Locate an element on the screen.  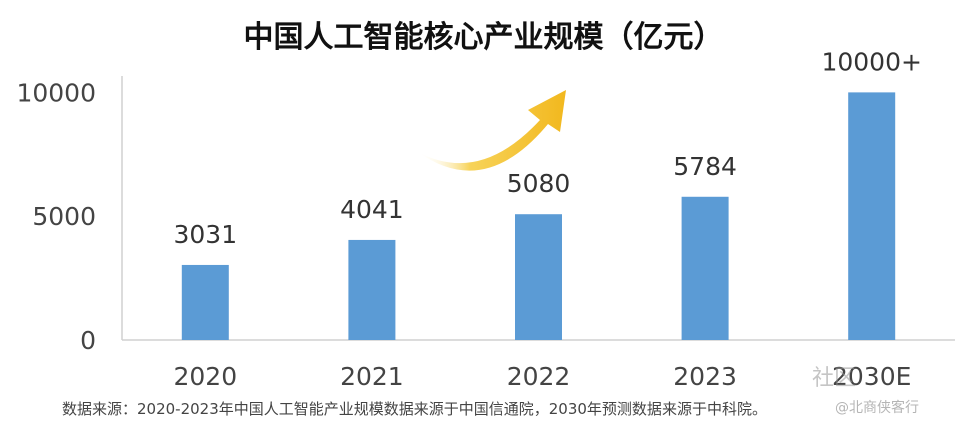
bar-2021 is located at coordinates (372, 289).